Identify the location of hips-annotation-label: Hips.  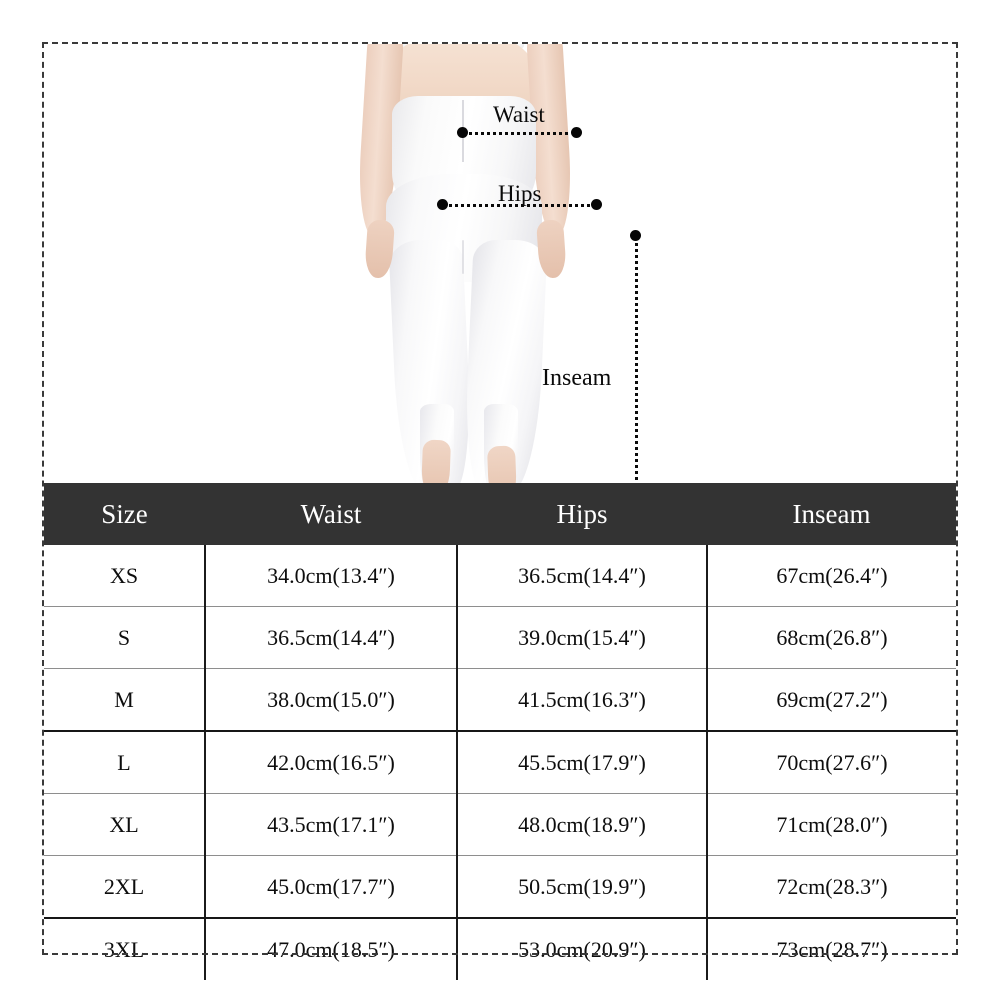
(520, 193).